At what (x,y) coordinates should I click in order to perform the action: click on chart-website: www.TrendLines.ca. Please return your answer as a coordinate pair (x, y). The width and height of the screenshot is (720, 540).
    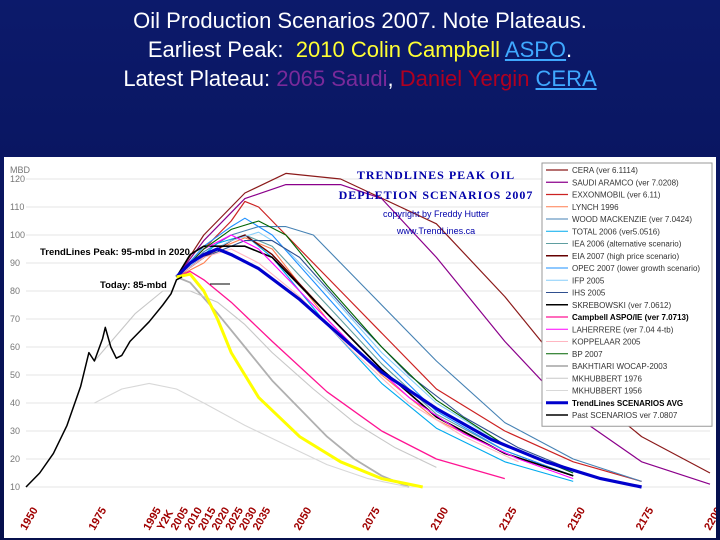
    Looking at the image, I should click on (435, 231).